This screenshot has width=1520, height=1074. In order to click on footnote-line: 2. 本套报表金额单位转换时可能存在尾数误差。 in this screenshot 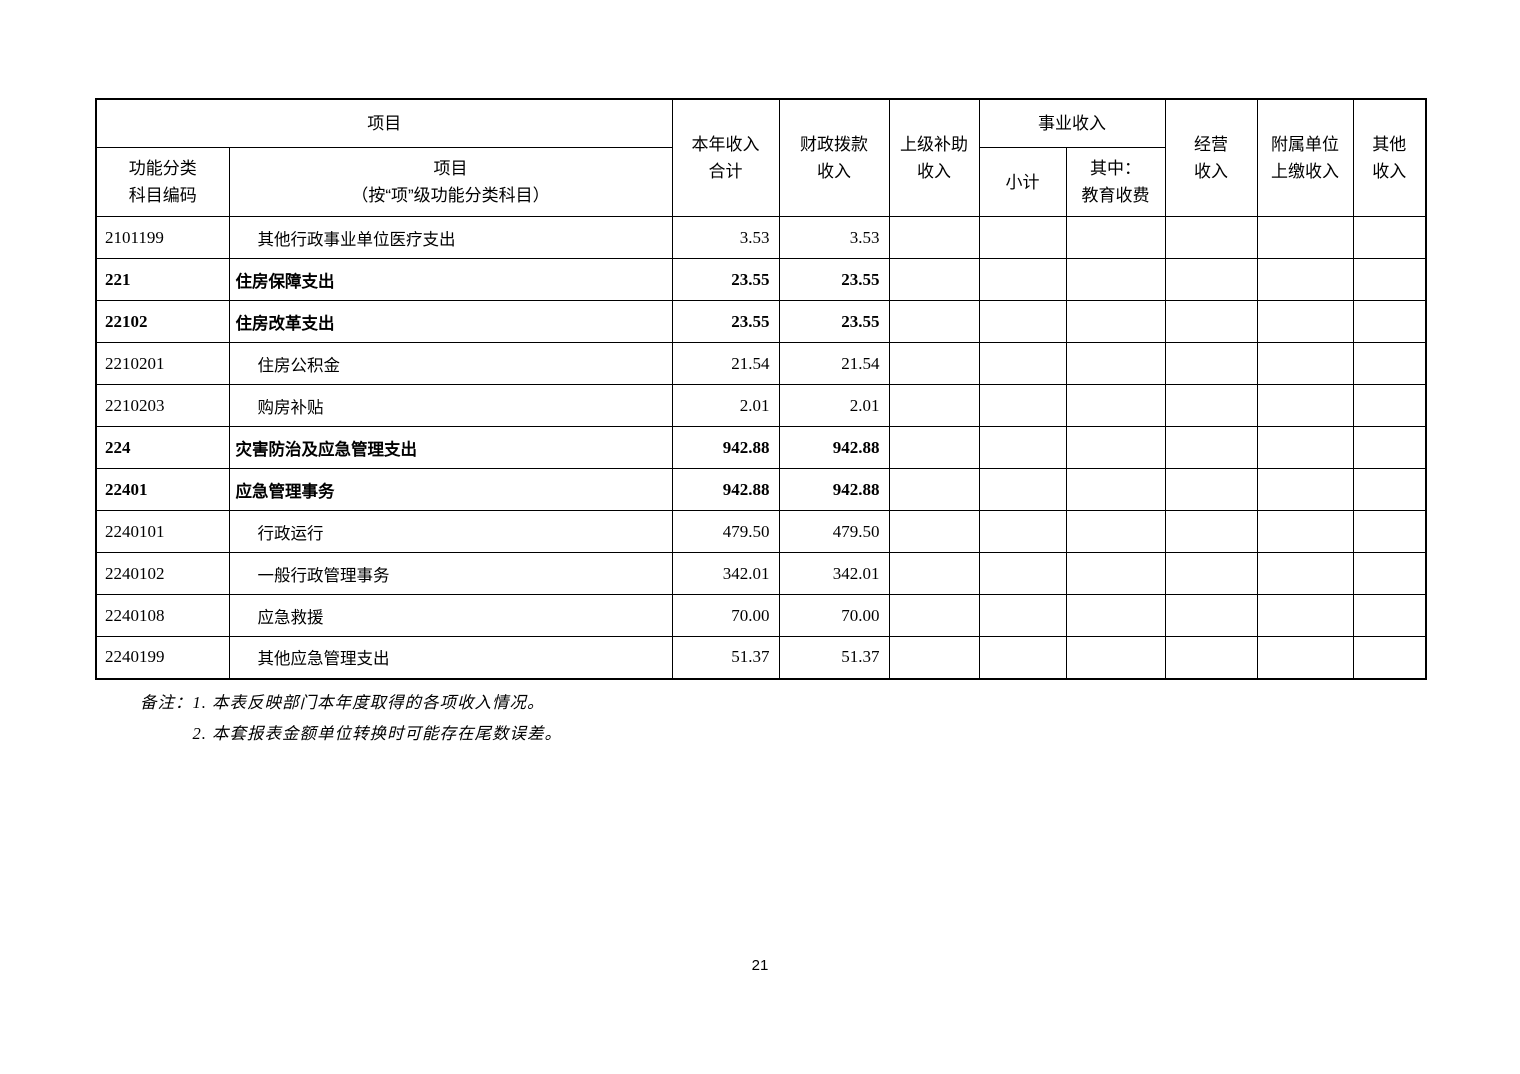, I will do `click(377, 733)`.